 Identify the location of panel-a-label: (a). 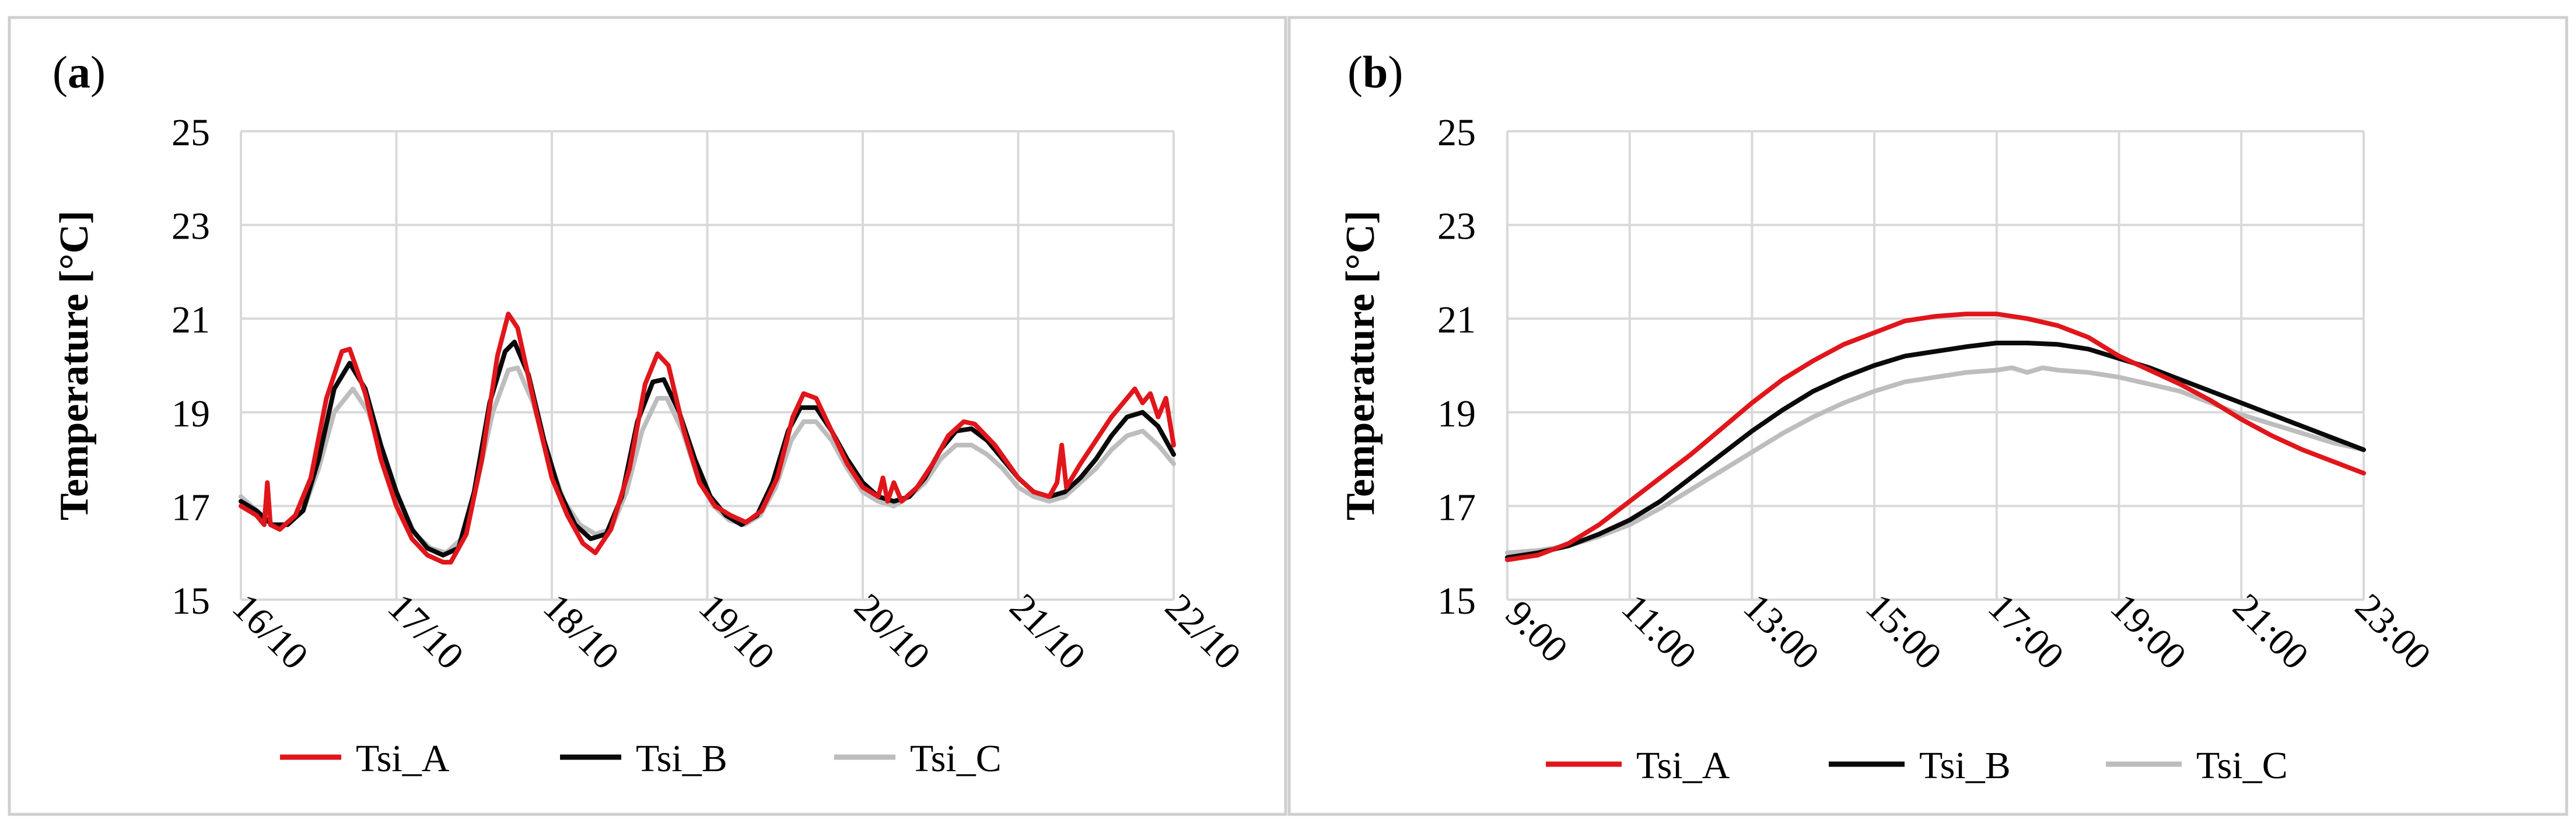
(79, 72).